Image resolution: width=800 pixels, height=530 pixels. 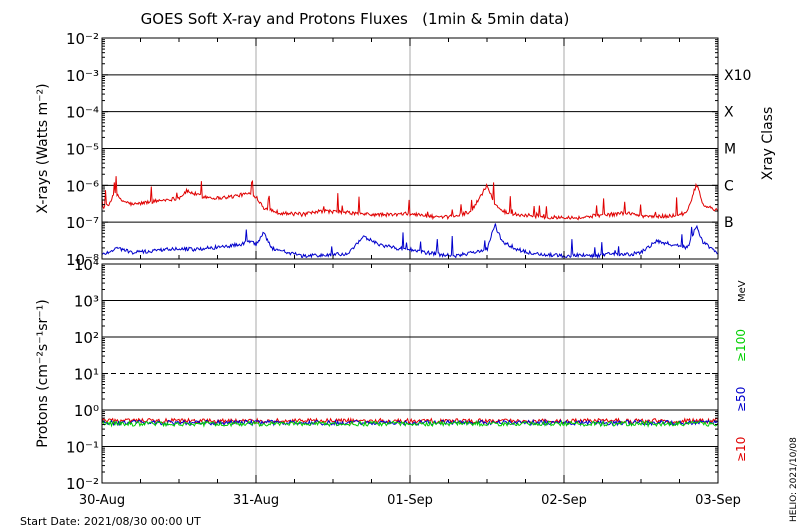 I want to click on y-tick-label: 10⁻⁸, so click(x=82, y=260).